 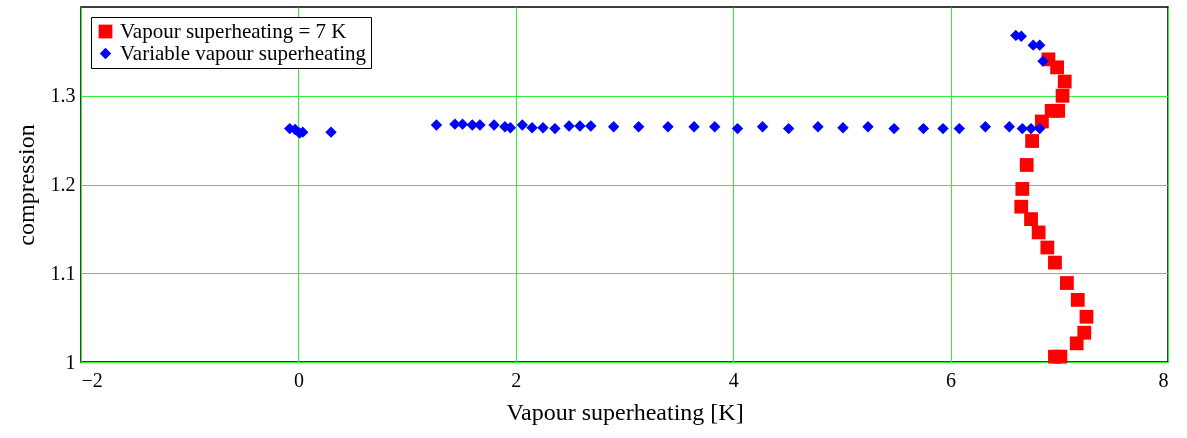 What do you see at coordinates (92, 379) in the screenshot?
I see `x-tick-label: −2` at bounding box center [92, 379].